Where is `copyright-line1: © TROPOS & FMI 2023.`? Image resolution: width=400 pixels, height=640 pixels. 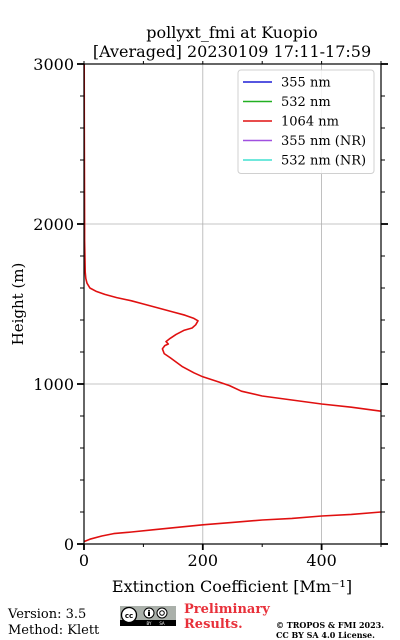
copyright-line1: © TROPOS & FMI 2023. is located at coordinates (330, 625).